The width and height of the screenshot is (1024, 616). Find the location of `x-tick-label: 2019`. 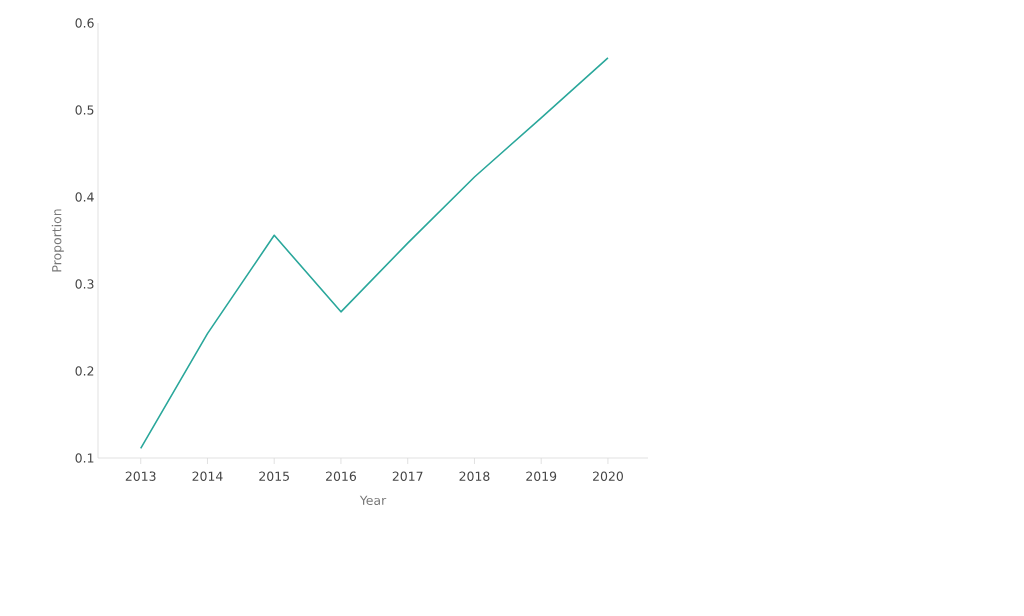

x-tick-label: 2019 is located at coordinates (541, 476).